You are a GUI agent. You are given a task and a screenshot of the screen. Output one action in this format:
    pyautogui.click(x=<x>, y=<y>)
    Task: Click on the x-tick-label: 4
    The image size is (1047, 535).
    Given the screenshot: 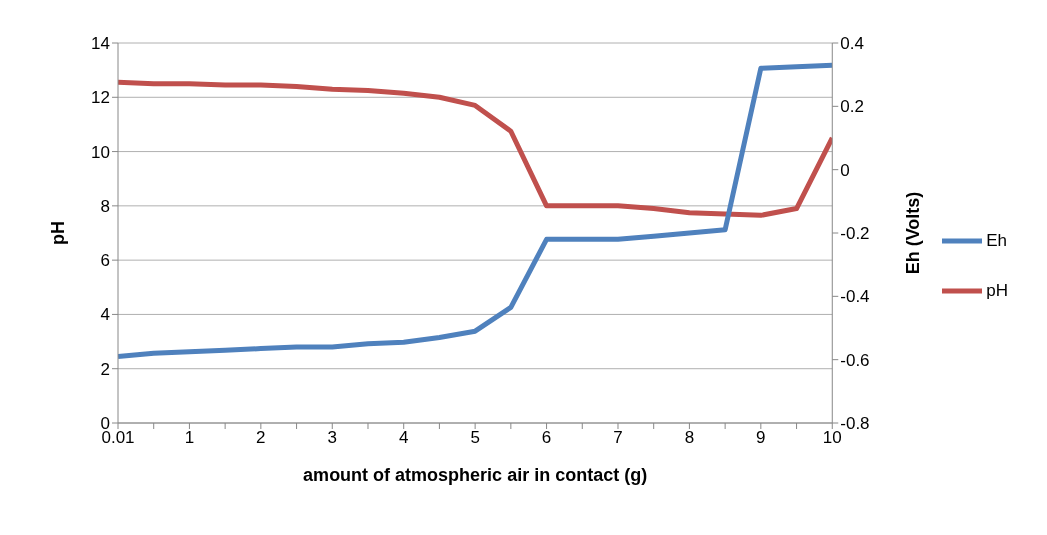 What is the action you would take?
    pyautogui.click(x=403, y=438)
    